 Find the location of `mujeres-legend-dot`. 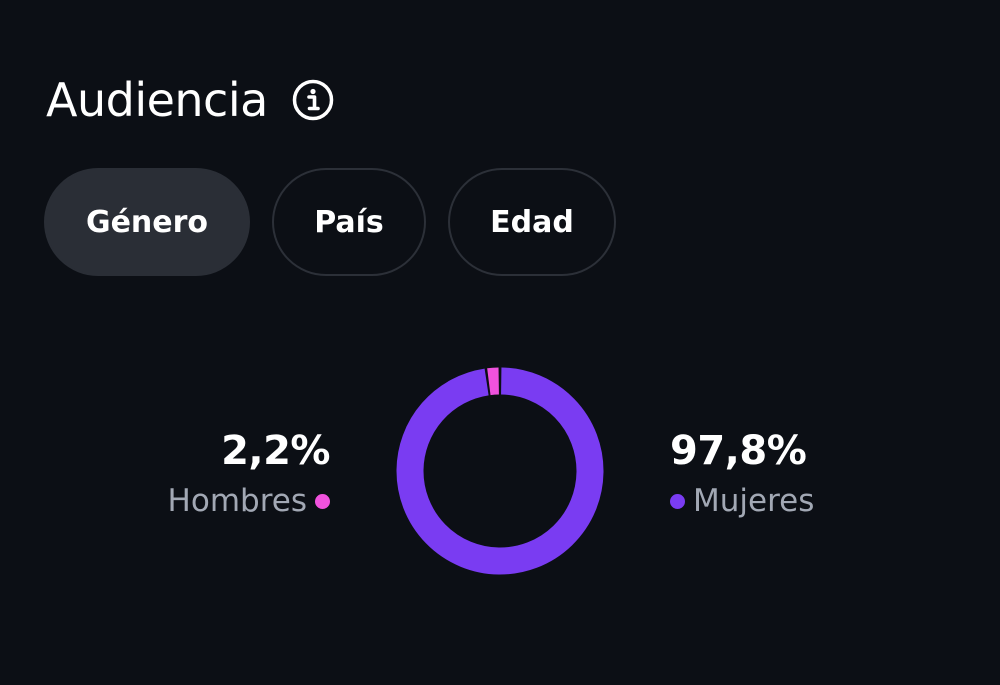

mujeres-legend-dot is located at coordinates (677, 501).